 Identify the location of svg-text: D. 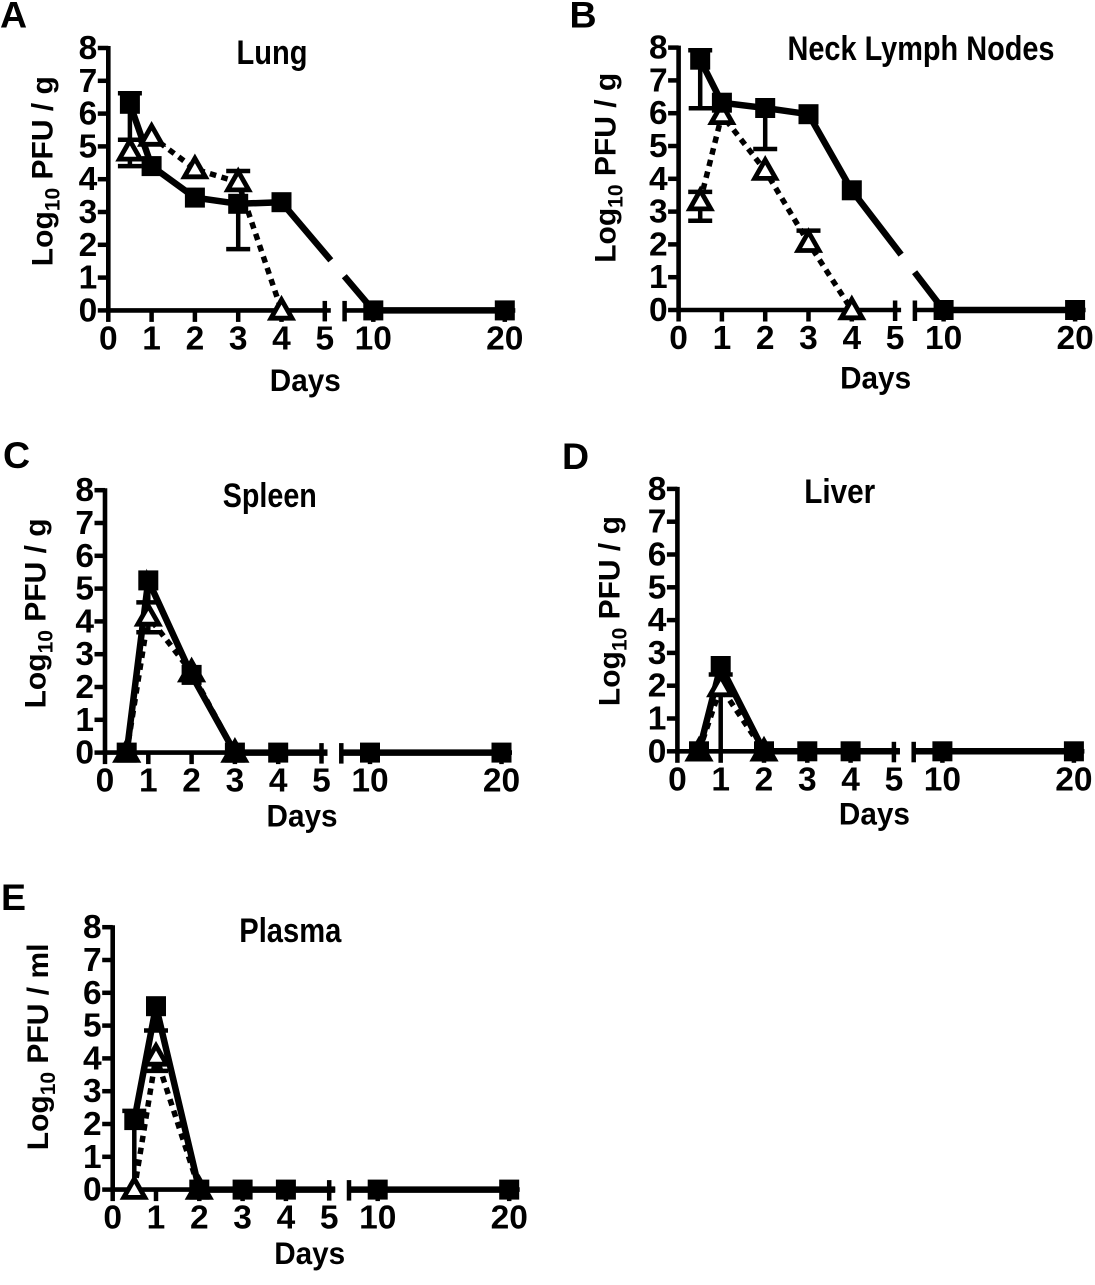
(575, 456).